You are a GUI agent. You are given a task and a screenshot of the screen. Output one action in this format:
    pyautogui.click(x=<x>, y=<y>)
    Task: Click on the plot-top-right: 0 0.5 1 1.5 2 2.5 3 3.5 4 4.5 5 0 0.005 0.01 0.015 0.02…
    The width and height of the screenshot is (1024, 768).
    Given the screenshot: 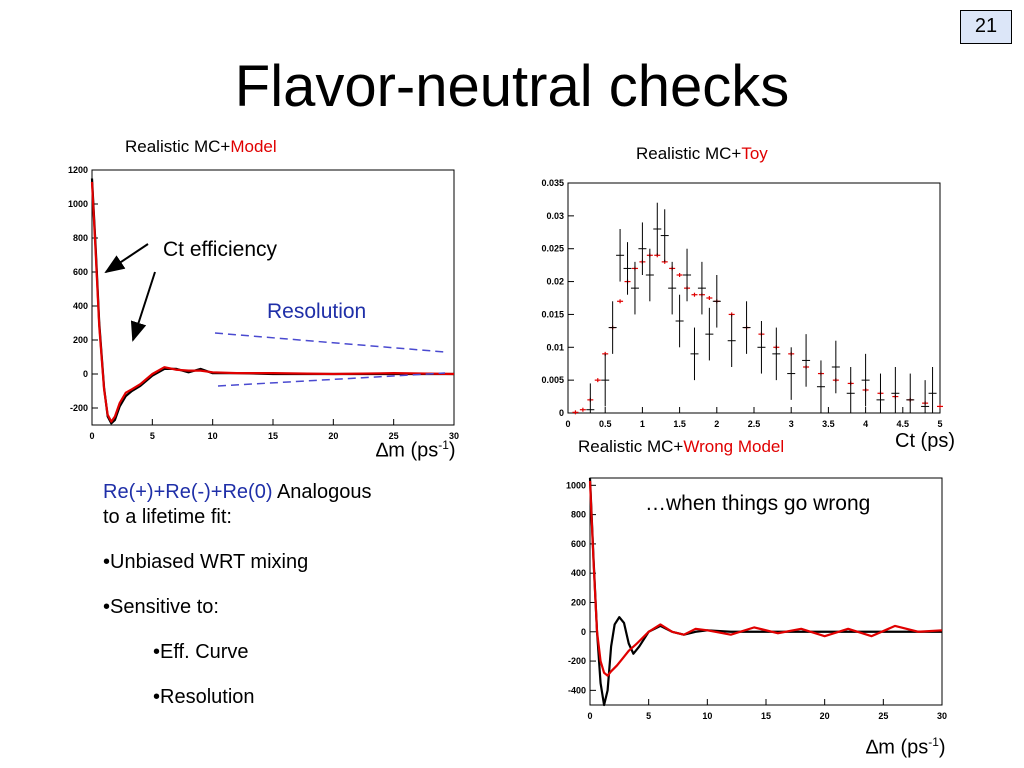 What is the action you would take?
    pyautogui.click(x=750, y=305)
    